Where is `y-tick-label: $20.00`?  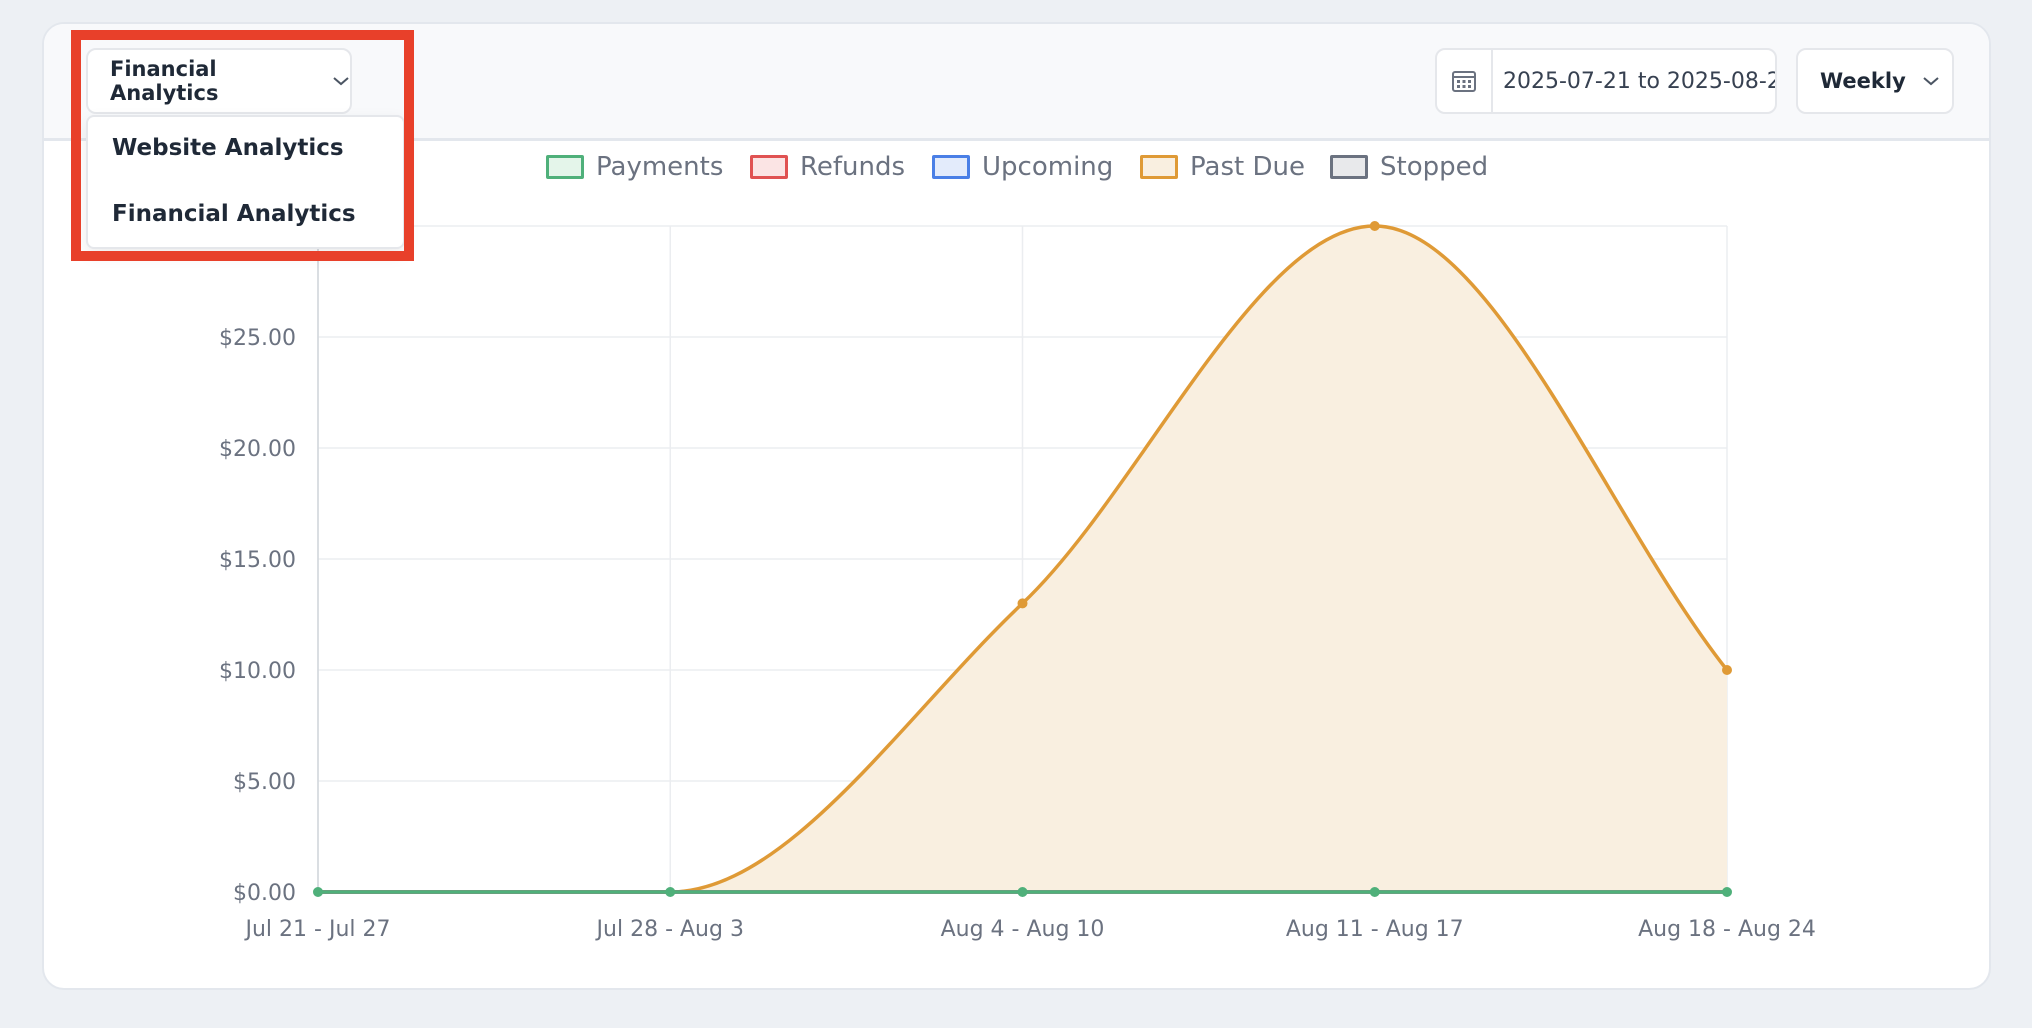 y-tick-label: $20.00 is located at coordinates (257, 449).